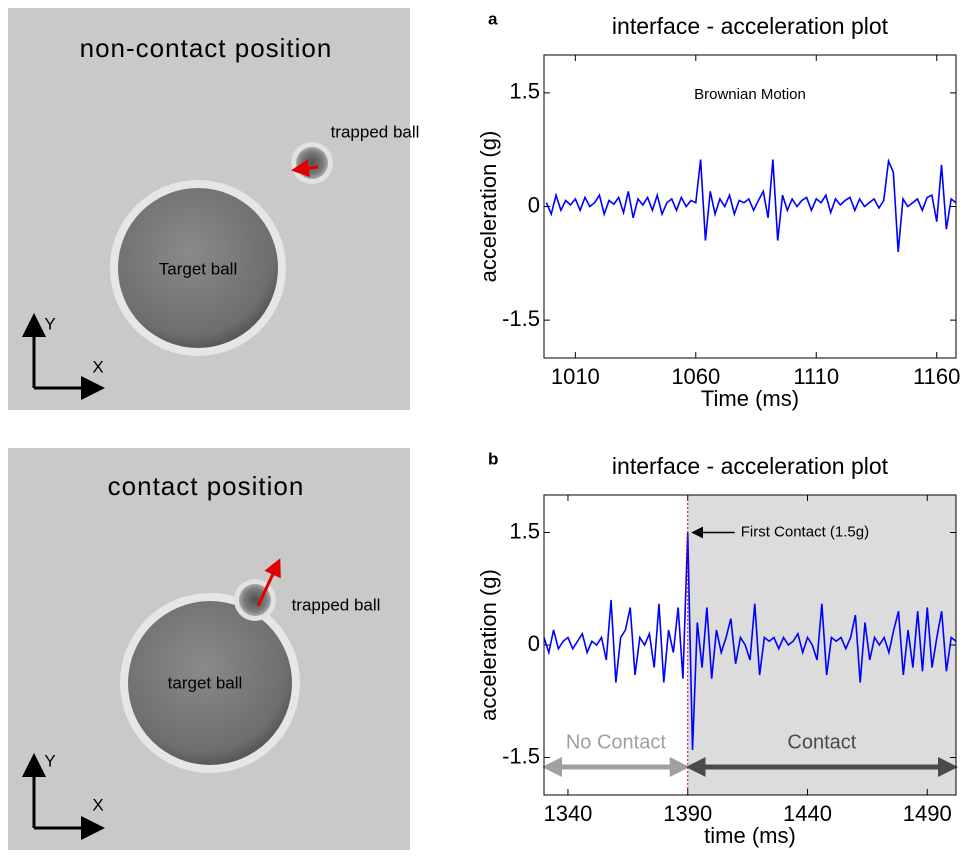 The width and height of the screenshot is (964, 858). I want to click on annotation: First Contact (1.5g), so click(805, 531).